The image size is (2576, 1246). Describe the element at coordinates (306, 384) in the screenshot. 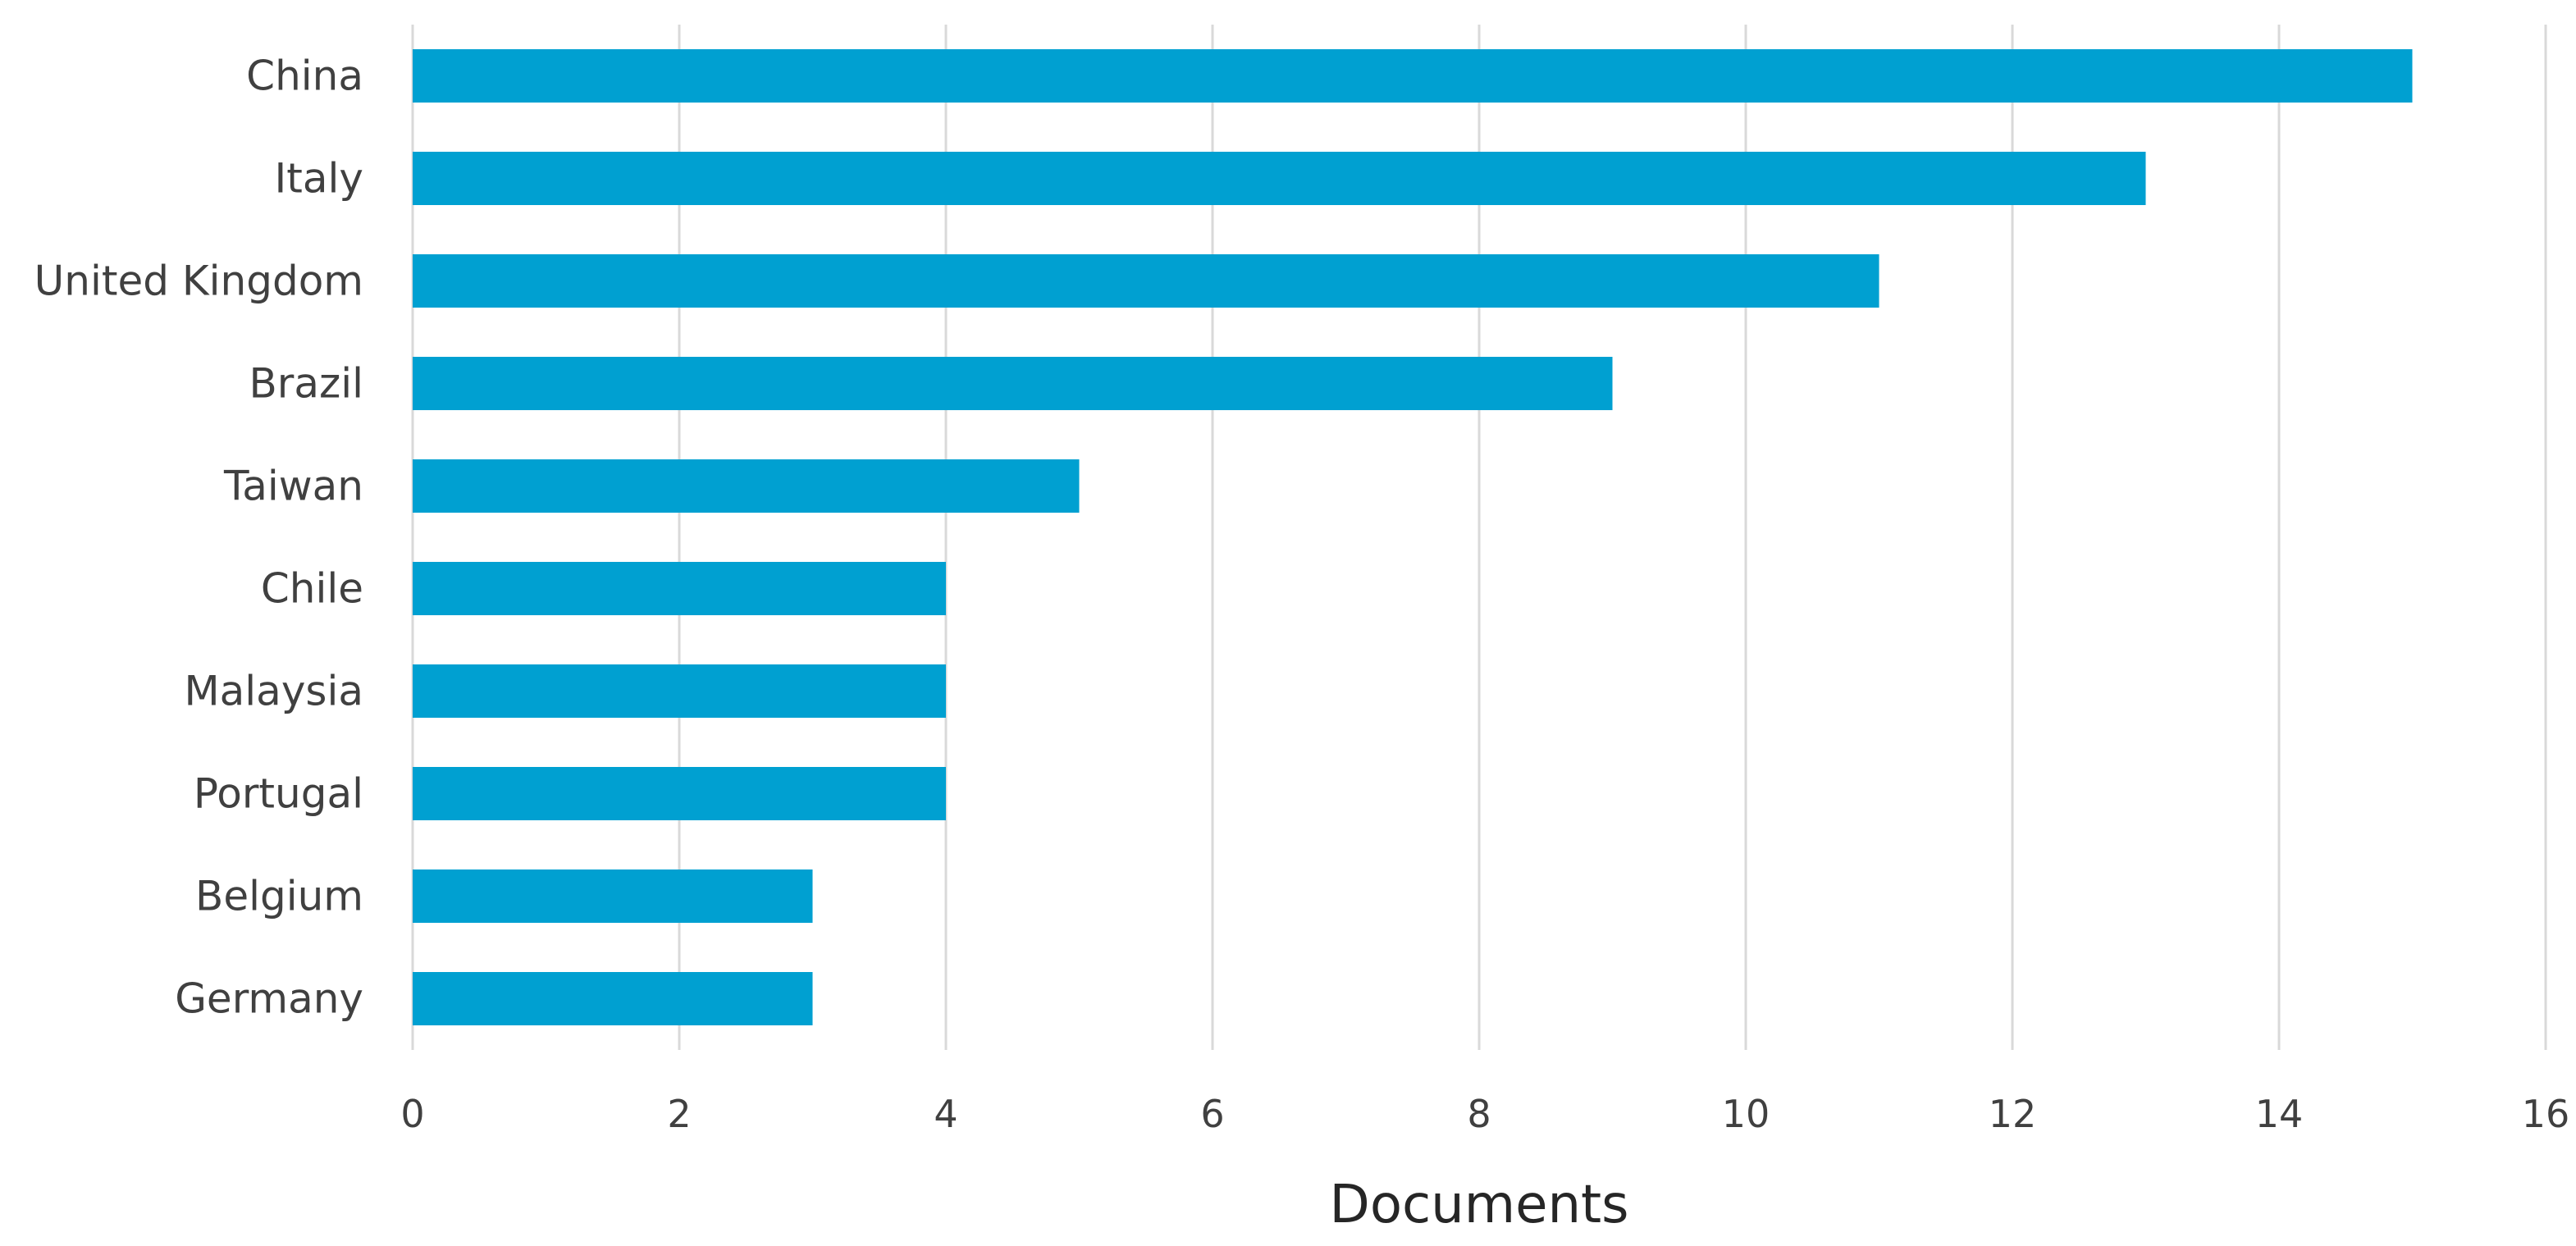

I see `category-label-brazil: Brazil` at that location.